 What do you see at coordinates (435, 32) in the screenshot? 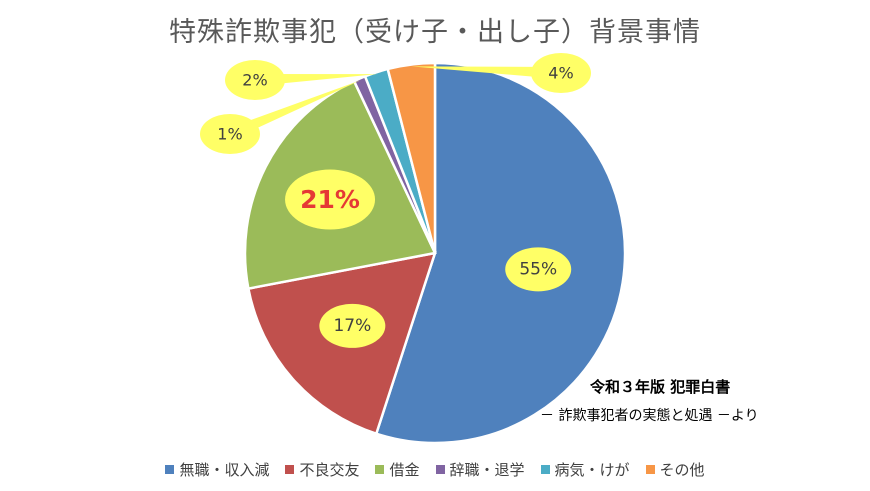
I see `chart-title: 特殊詐欺事犯（受け子・出し子）背景事情` at bounding box center [435, 32].